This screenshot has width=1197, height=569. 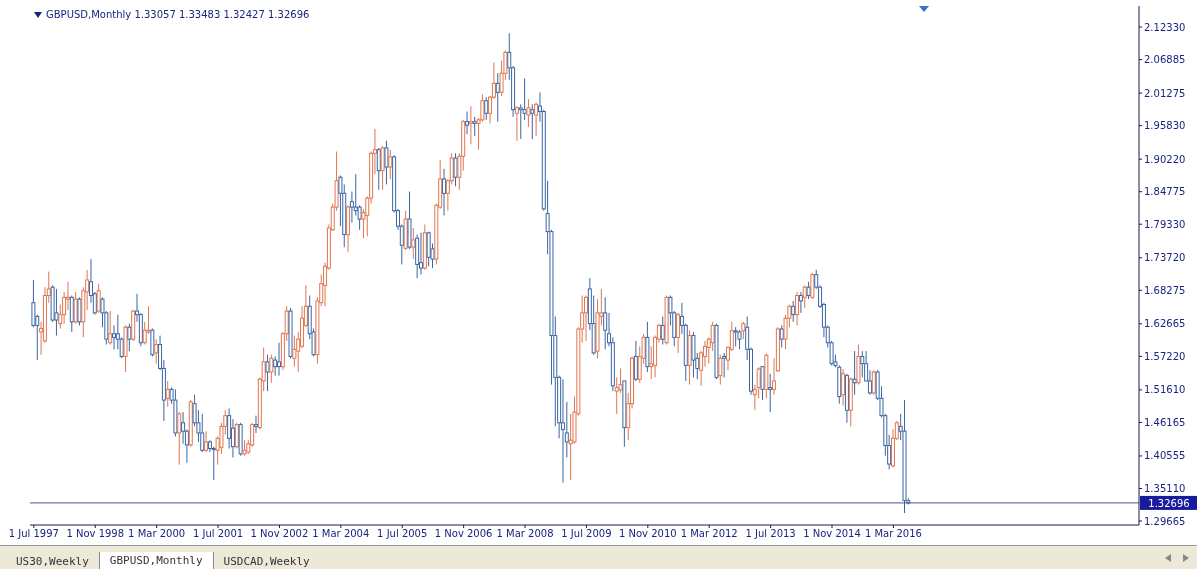 What do you see at coordinates (1165, 324) in the screenshot?
I see `y-tick-label: 1.62665` at bounding box center [1165, 324].